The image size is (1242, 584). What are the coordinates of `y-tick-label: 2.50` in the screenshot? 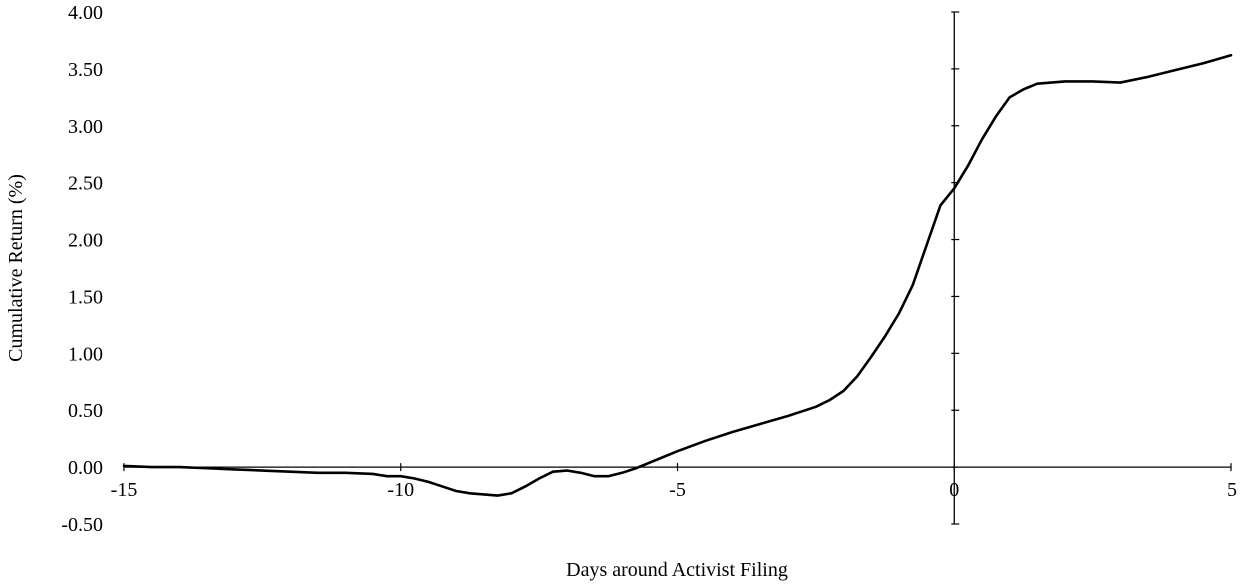 It's located at (85, 184).